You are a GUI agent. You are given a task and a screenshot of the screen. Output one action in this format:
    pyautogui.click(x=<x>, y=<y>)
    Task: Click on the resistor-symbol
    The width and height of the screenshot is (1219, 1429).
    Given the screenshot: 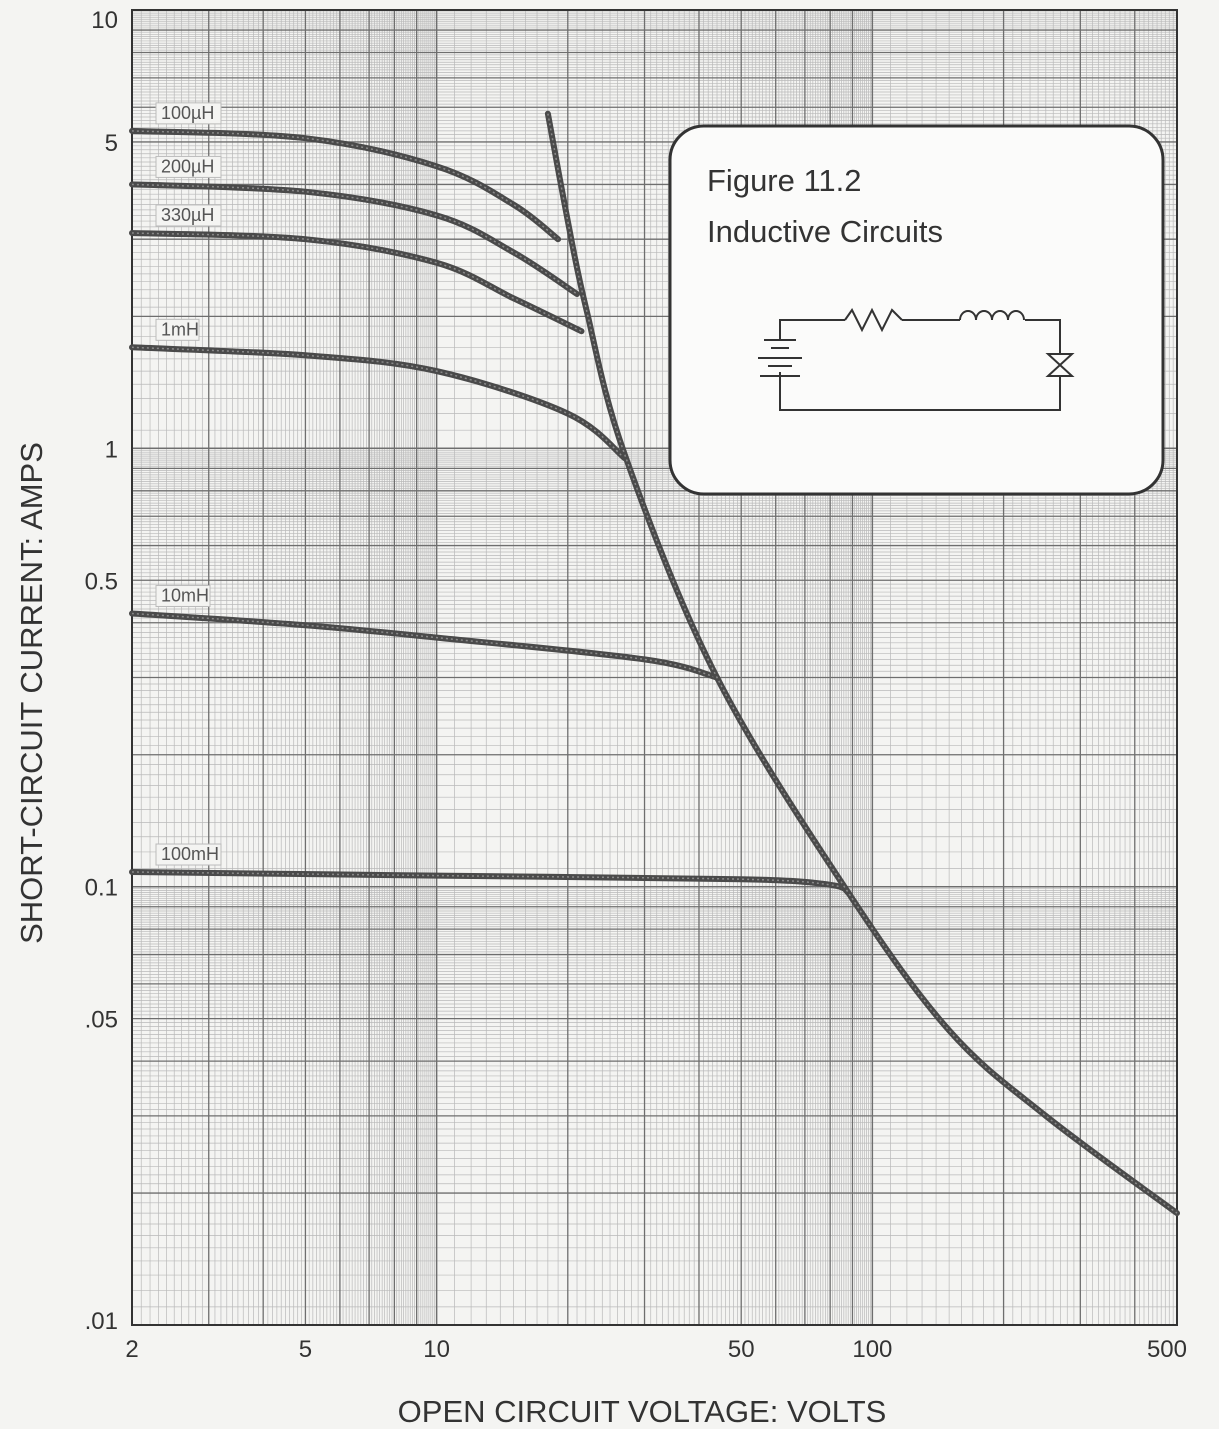 What is the action you would take?
    pyautogui.click(x=873, y=320)
    